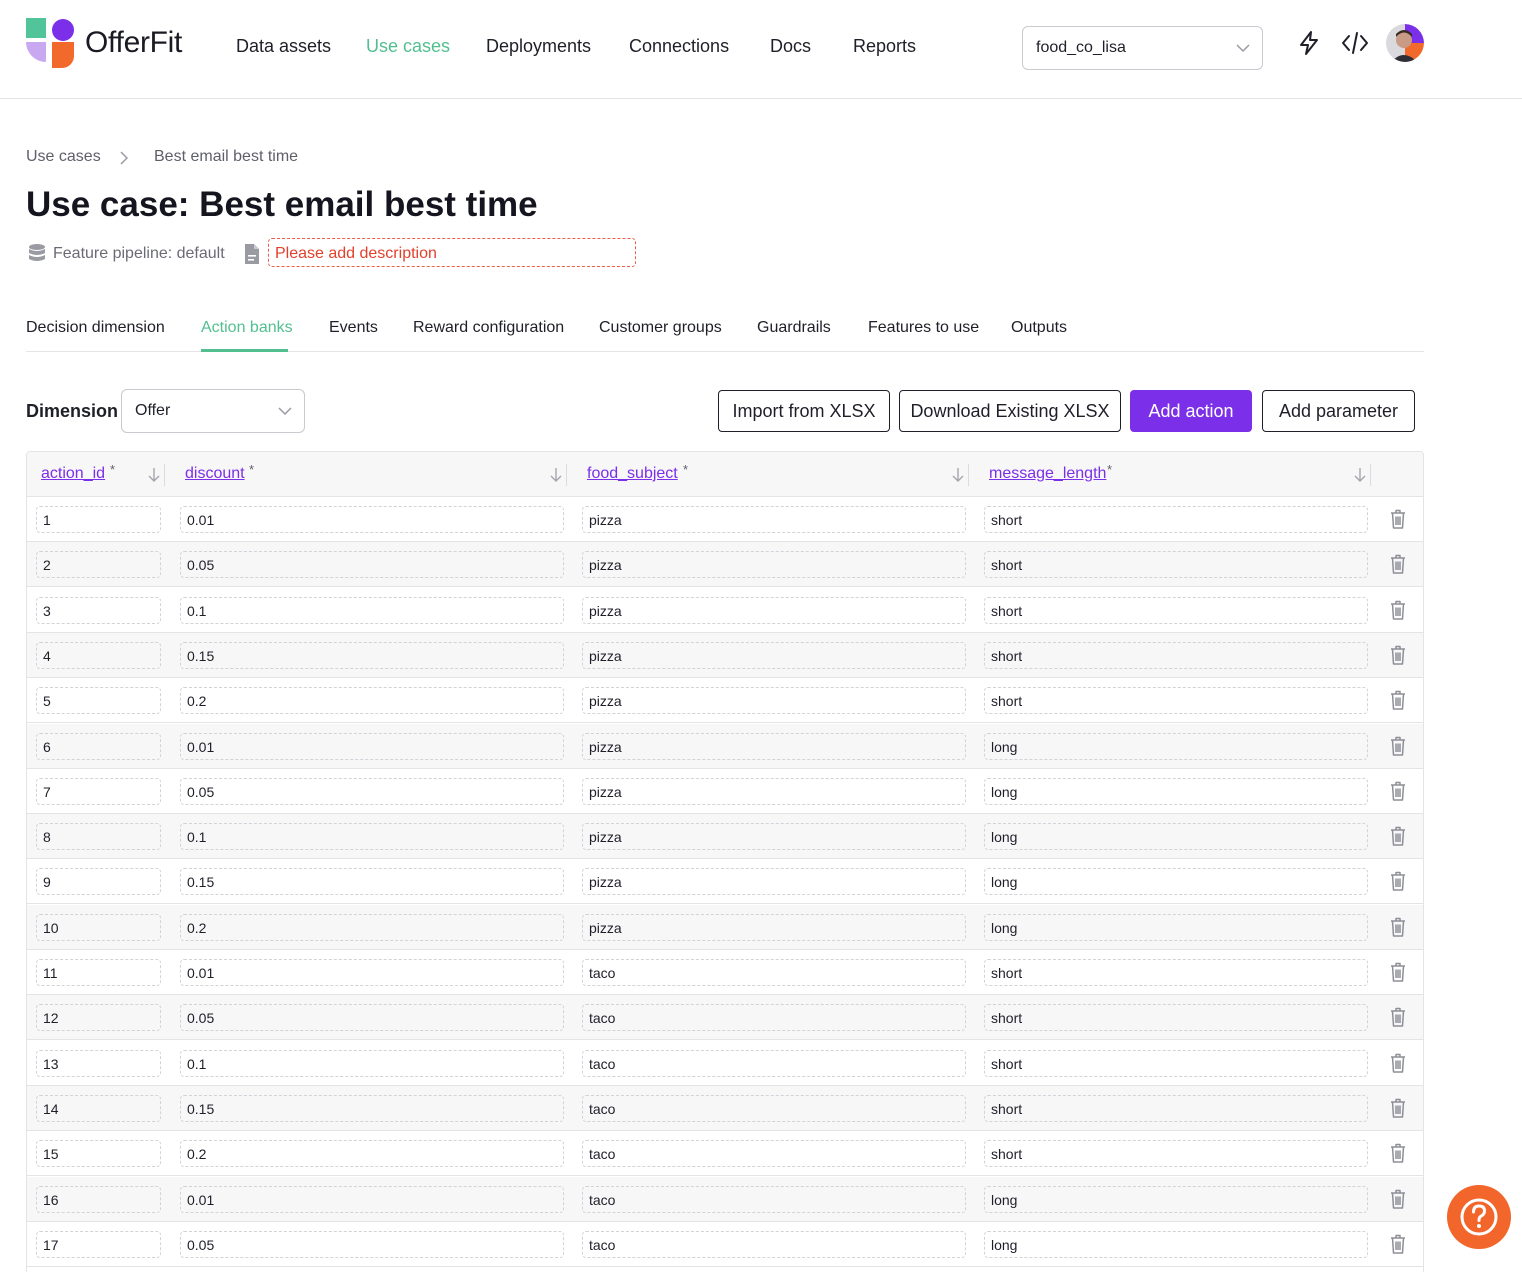 The height and width of the screenshot is (1272, 1522). What do you see at coordinates (98, 746) in the screenshot?
I see `action-id-field: 6` at bounding box center [98, 746].